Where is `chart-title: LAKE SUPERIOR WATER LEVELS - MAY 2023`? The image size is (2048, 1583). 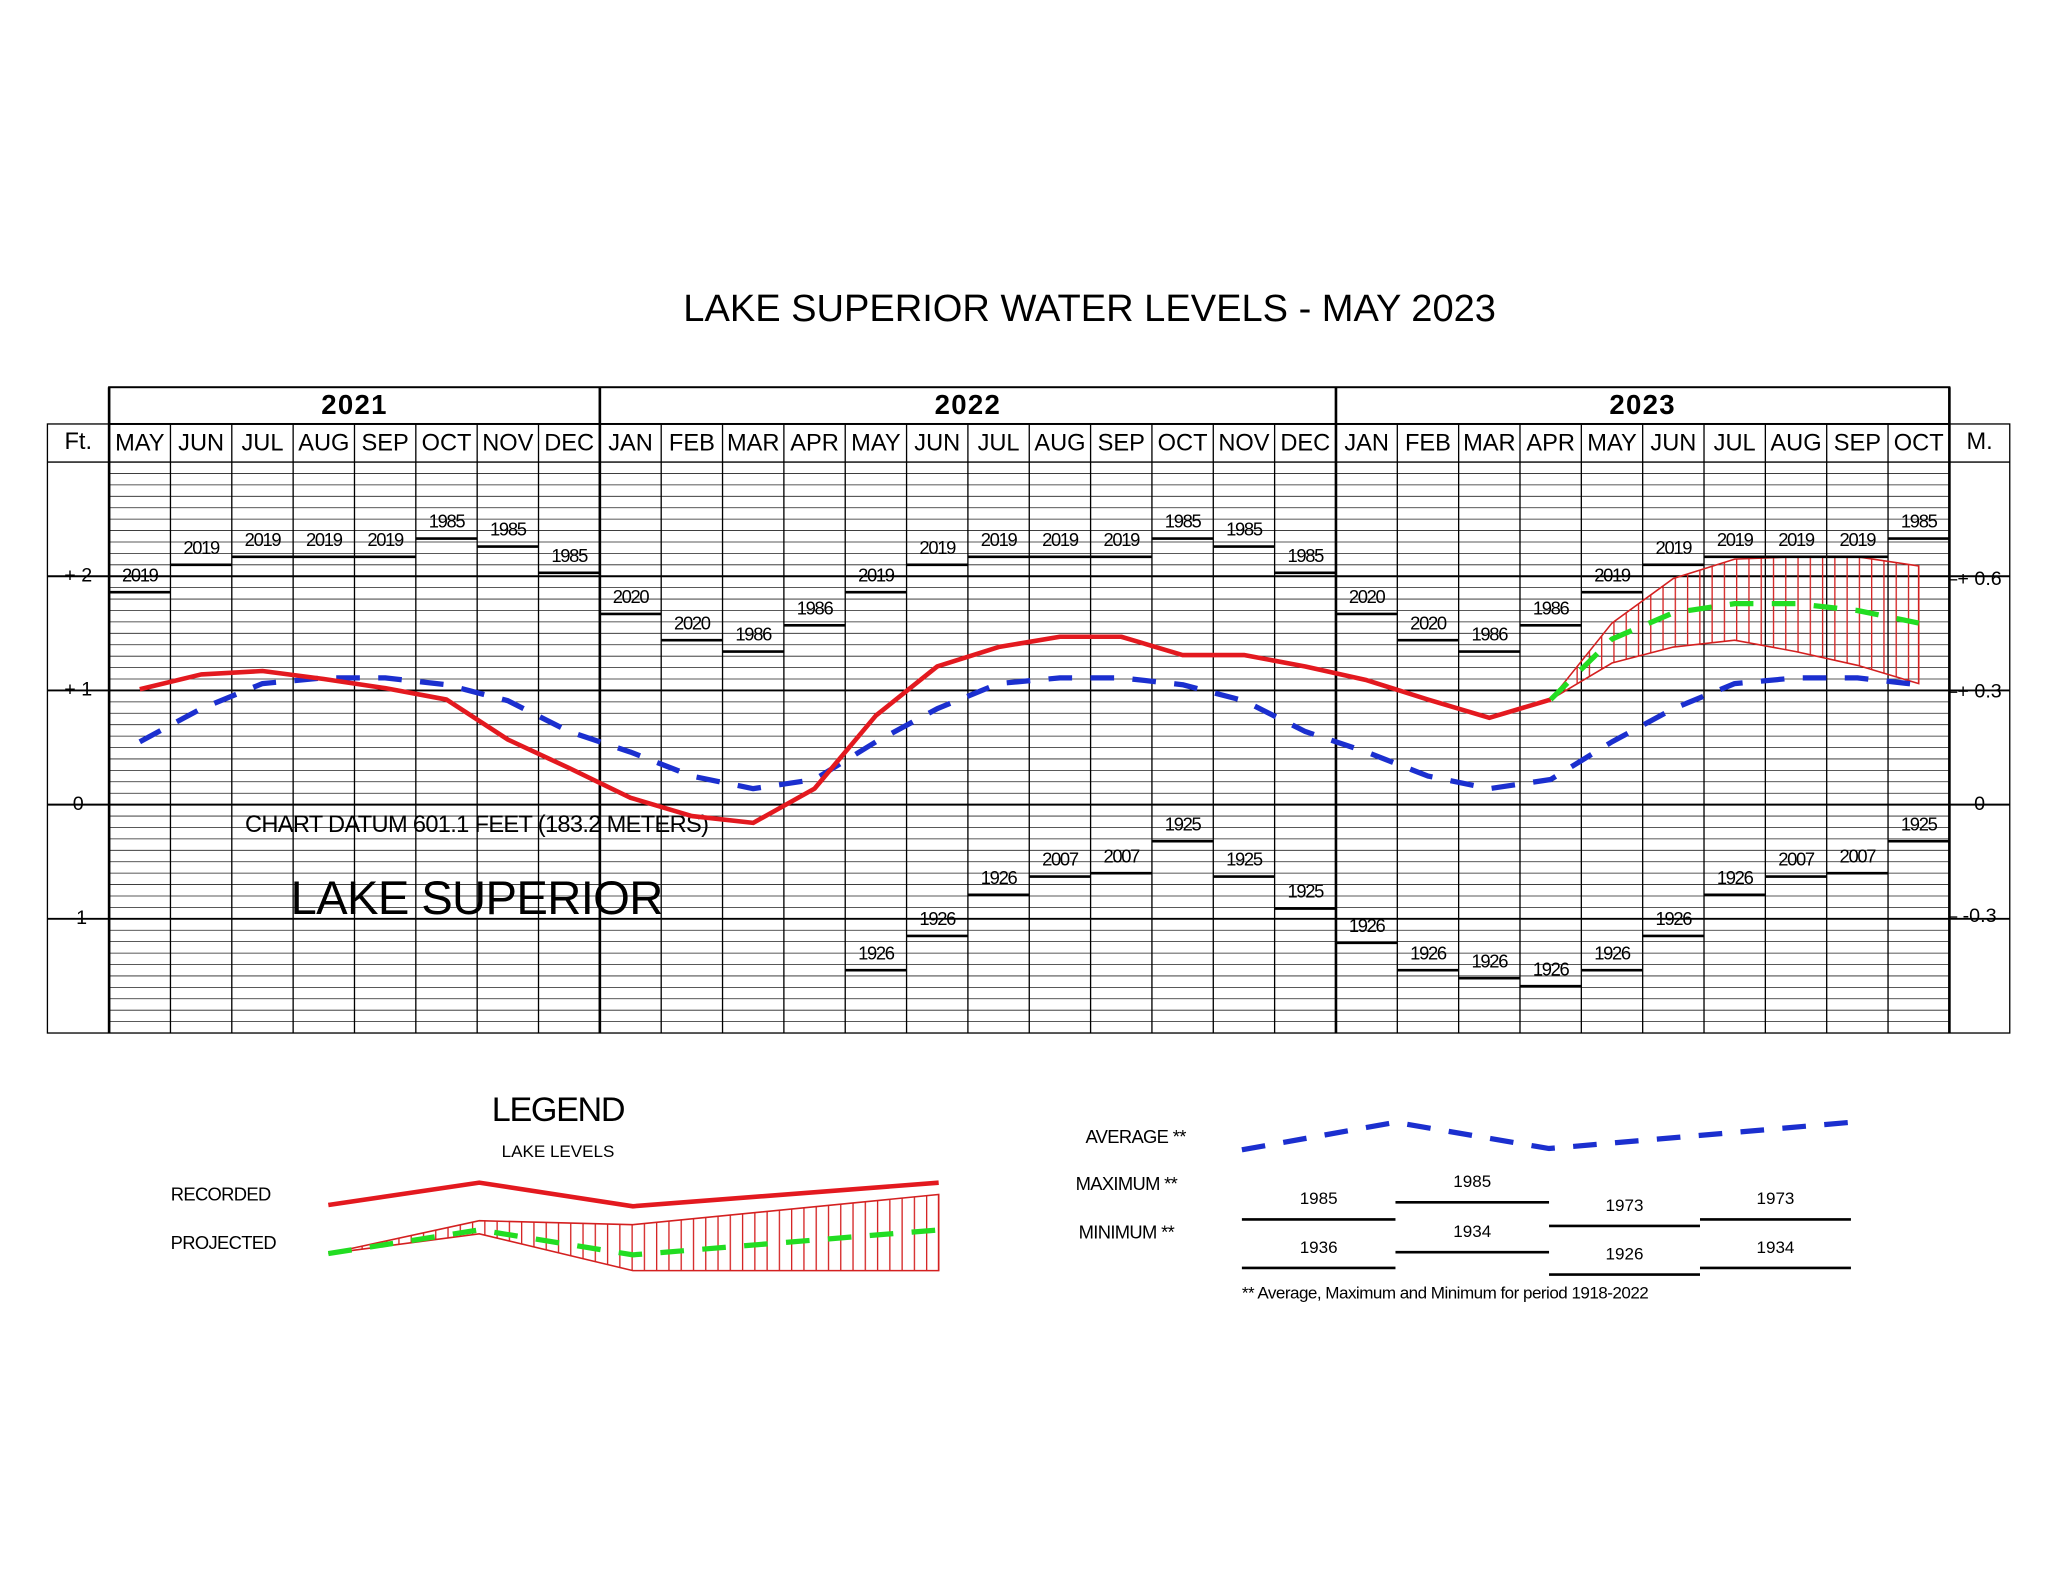 chart-title: LAKE SUPERIOR WATER LEVELS - MAY 2023 is located at coordinates (1089, 309).